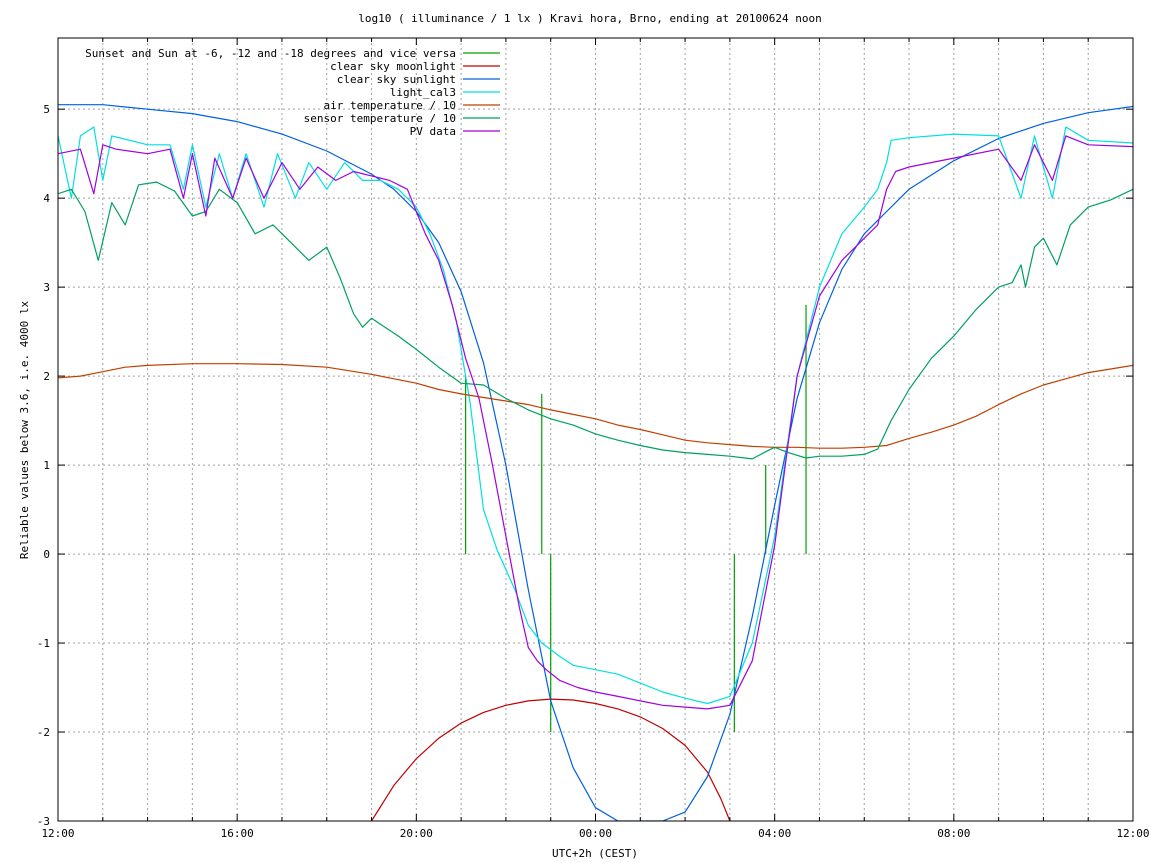 This screenshot has width=1151, height=863. Describe the element at coordinates (595, 853) in the screenshot. I see `x-axis-label: UTC+2h (CEST)` at that location.